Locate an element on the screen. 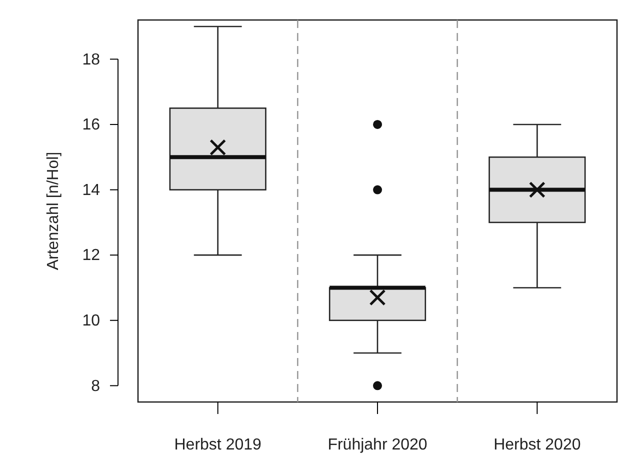  x-tick-label: Herbst 2019 is located at coordinates (218, 445).